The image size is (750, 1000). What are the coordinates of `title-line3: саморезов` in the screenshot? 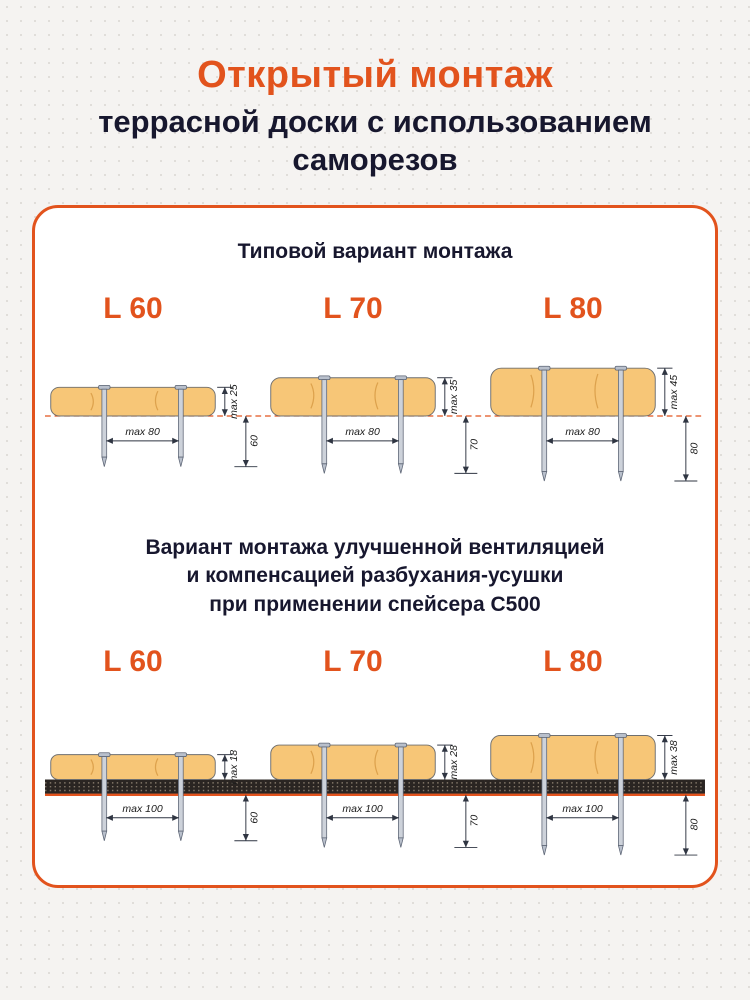 It's located at (375, 159).